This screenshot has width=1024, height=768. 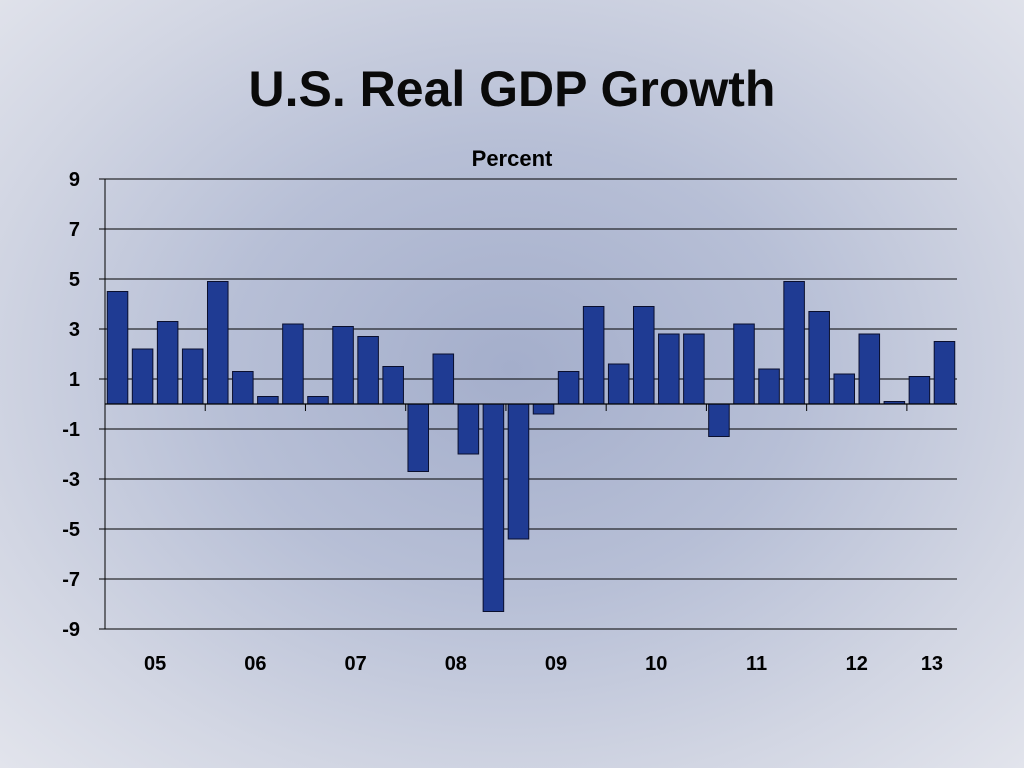 What do you see at coordinates (456, 664) in the screenshot?
I see `x-tick-label: 08` at bounding box center [456, 664].